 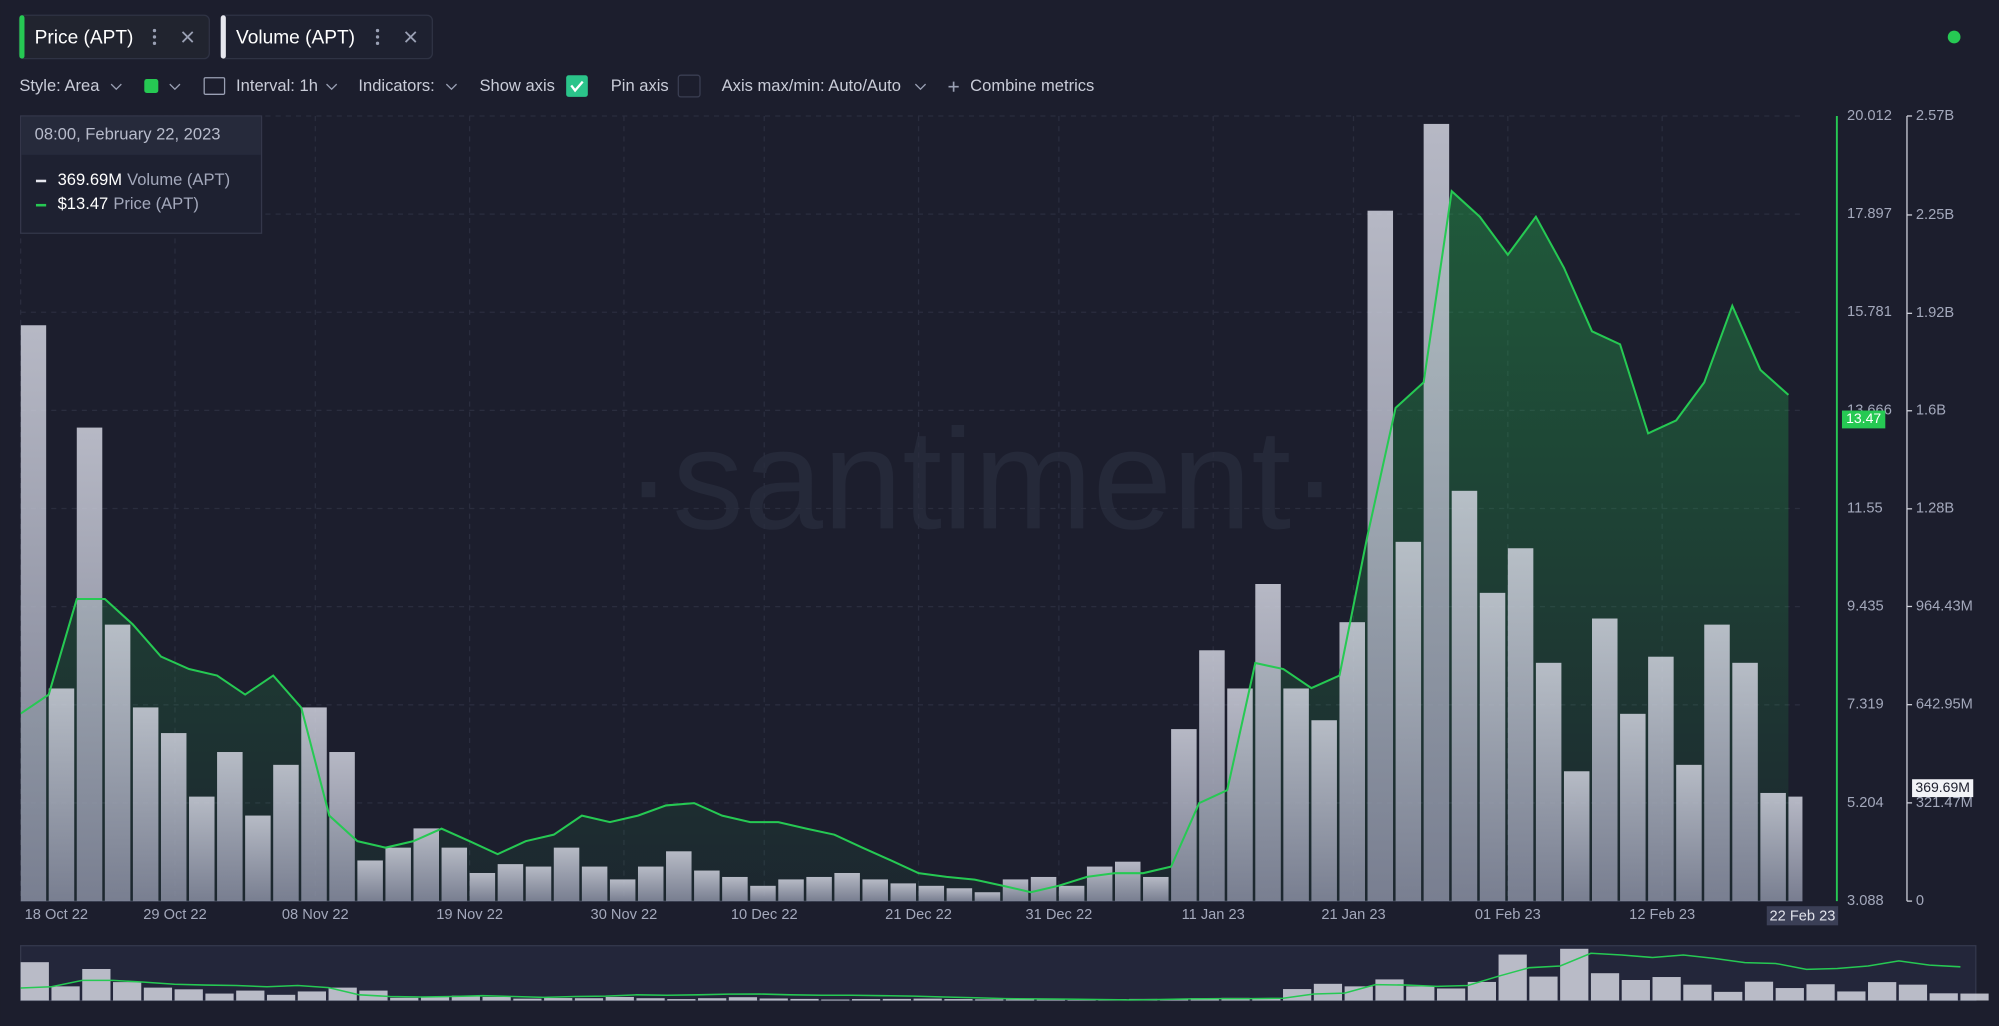 What do you see at coordinates (84, 37) in the screenshot?
I see `tab-label: Price (APT)` at bounding box center [84, 37].